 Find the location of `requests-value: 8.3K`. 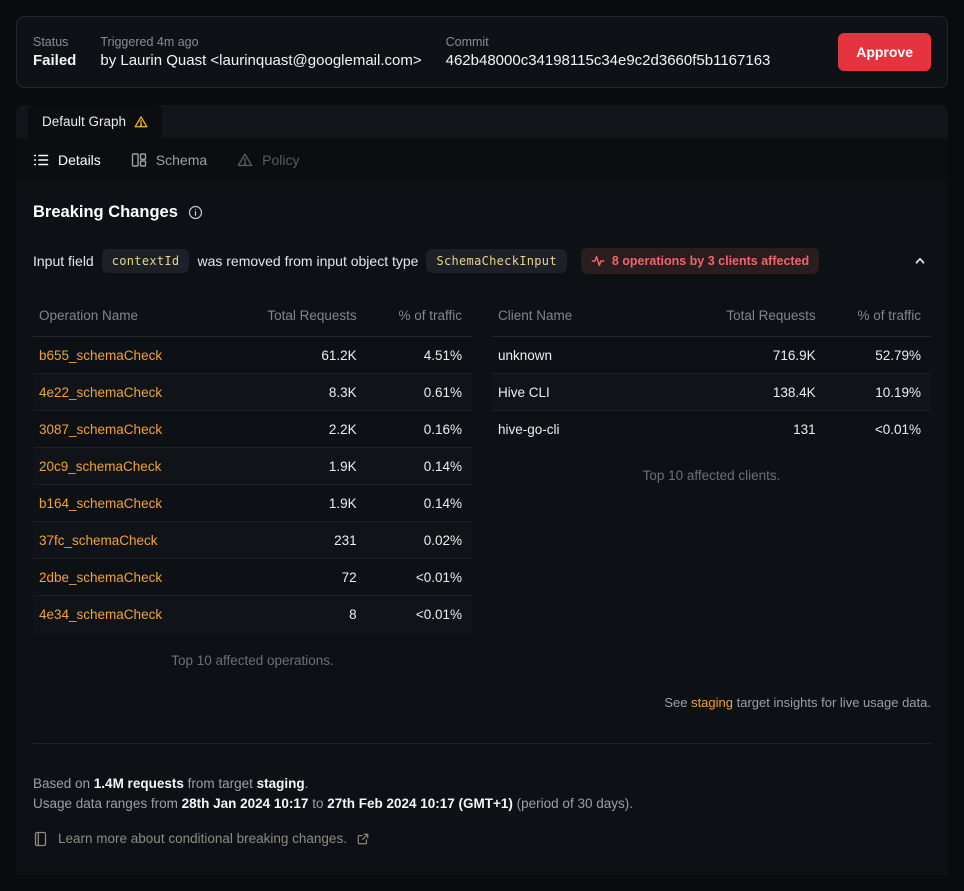

requests-value: 8.3K is located at coordinates (300, 392).